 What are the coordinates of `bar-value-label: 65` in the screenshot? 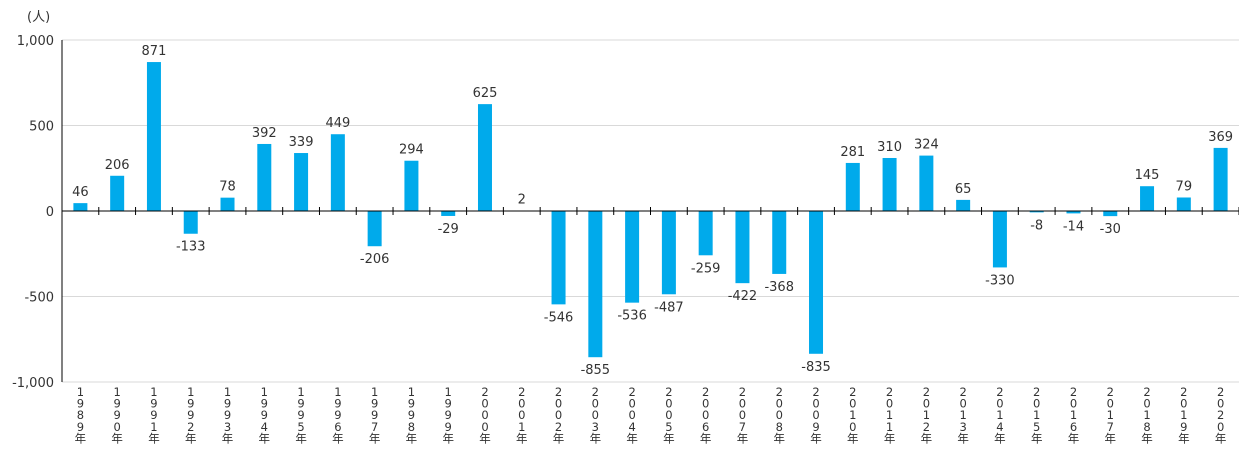 It's located at (963, 189).